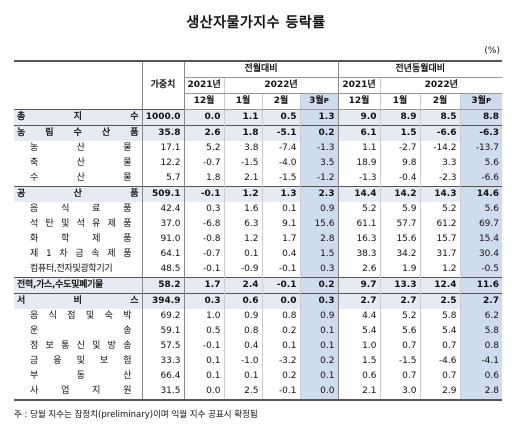 This screenshot has width=512, height=432. Describe the element at coordinates (399, 179) in the screenshot. I see `row-value: -0.4` at that location.